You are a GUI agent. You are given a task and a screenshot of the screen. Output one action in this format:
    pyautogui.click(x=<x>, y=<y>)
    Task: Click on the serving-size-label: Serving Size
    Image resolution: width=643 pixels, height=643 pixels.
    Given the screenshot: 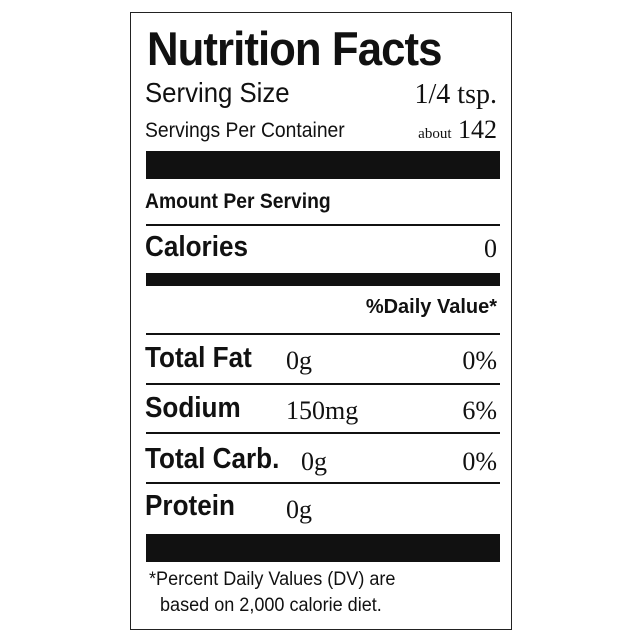 What is the action you would take?
    pyautogui.click(x=217, y=92)
    